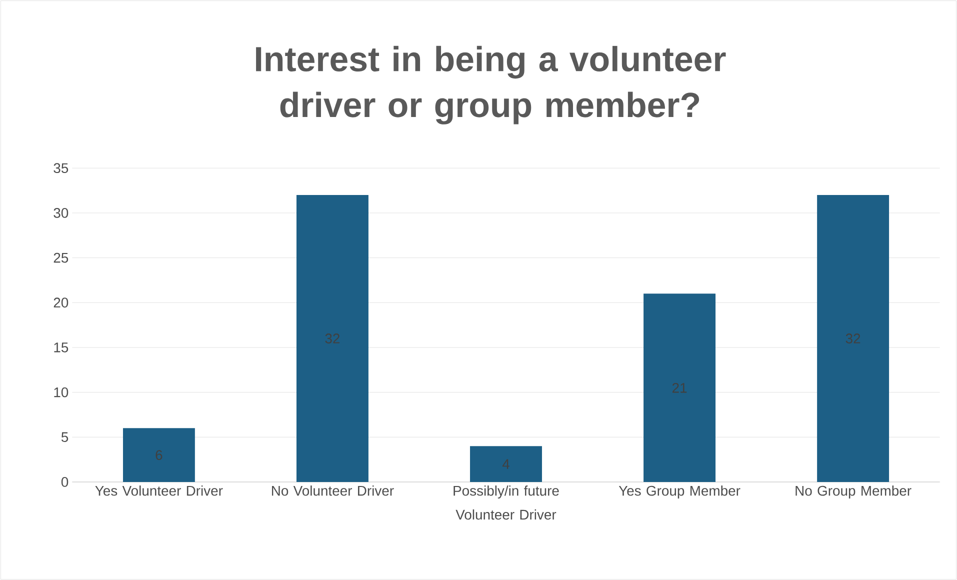  Describe the element at coordinates (333, 490) in the screenshot. I see `x-tick-label: No Volunteer Driver` at that location.